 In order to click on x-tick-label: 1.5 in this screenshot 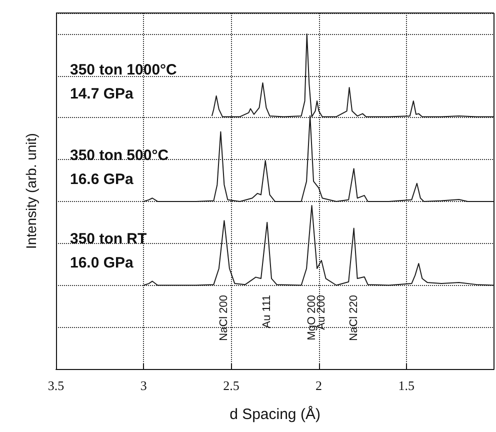, I will do `click(406, 385)`.